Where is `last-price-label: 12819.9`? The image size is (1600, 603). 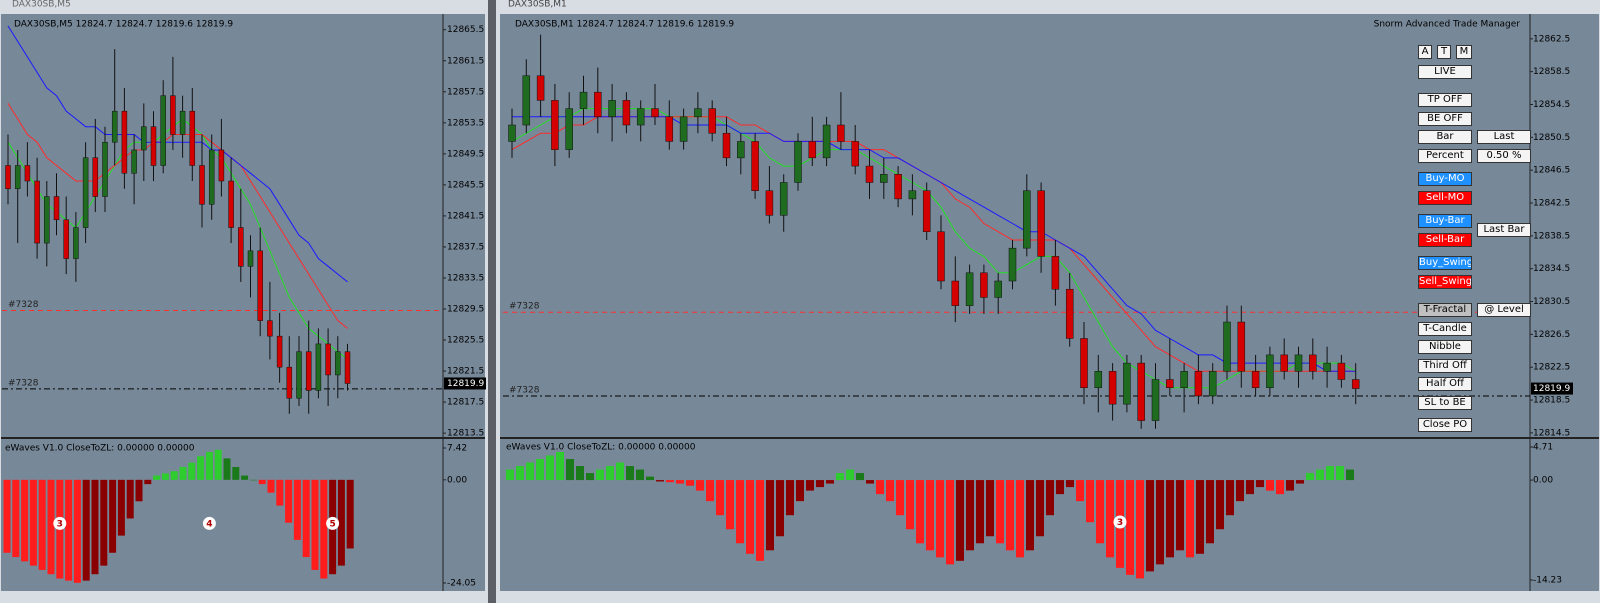 last-price-label: 12819.9 is located at coordinates (465, 384).